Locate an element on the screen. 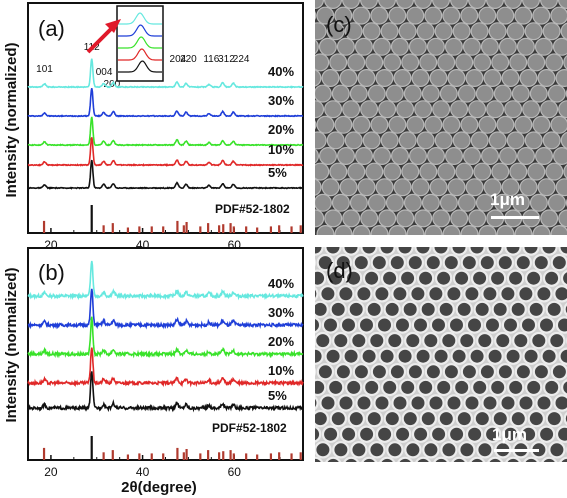 The image size is (567, 498). series-label-20%: 20% is located at coordinates (281, 341).